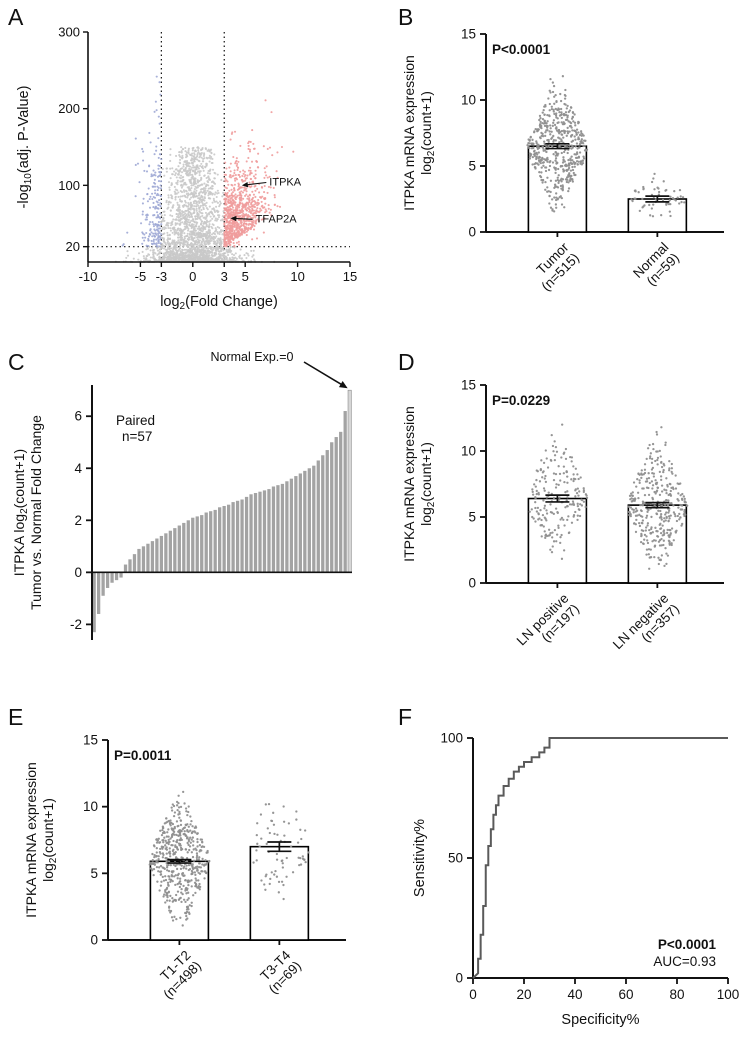 The image size is (756, 1056). Describe the element at coordinates (521, 49) in the screenshot. I see `svg-text: P<0.0001` at that location.